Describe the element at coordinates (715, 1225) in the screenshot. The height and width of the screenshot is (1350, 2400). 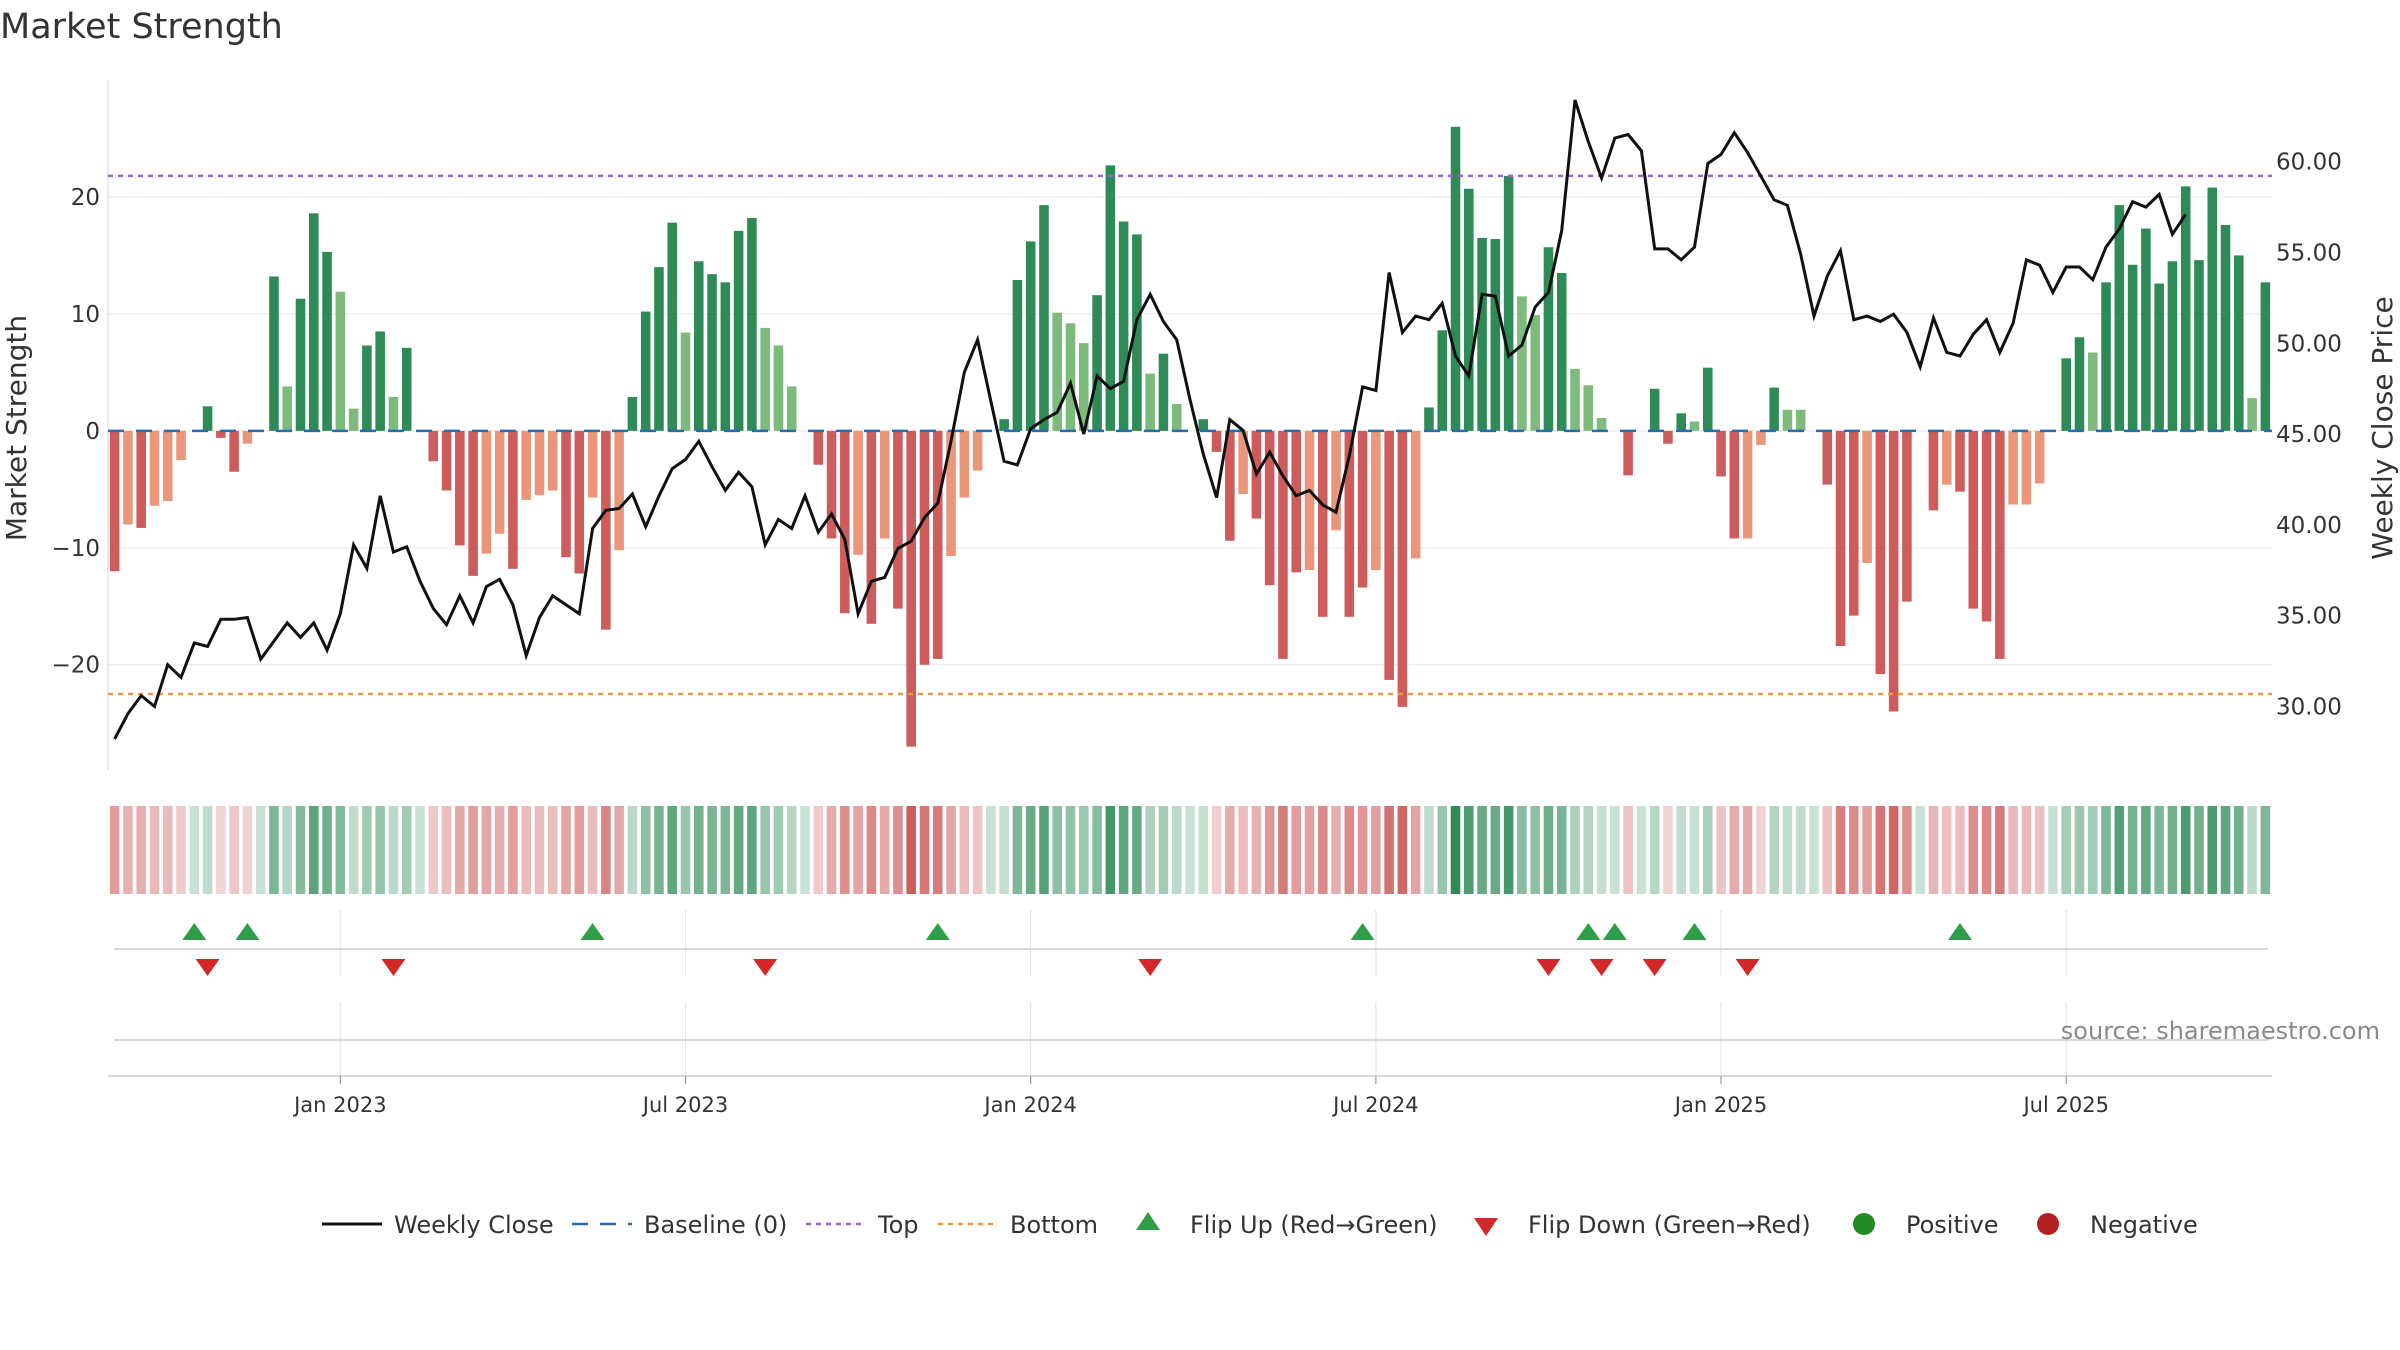
I see `legend-label: Baseline (0)` at that location.